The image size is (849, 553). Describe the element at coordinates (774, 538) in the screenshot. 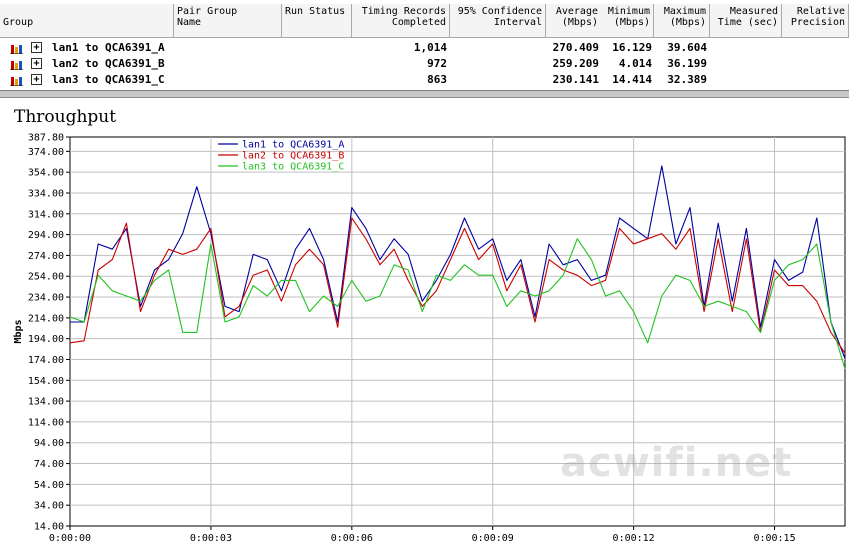

I see `x-tick-label: 0:00:15` at that location.